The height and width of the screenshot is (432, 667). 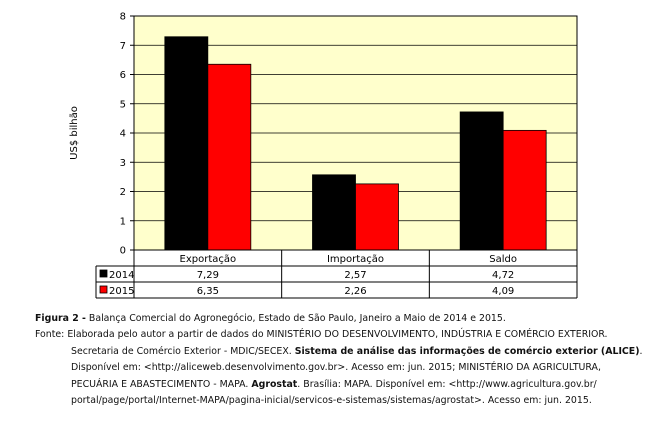 I want to click on legend-swatch-2015, so click(x=103, y=289).